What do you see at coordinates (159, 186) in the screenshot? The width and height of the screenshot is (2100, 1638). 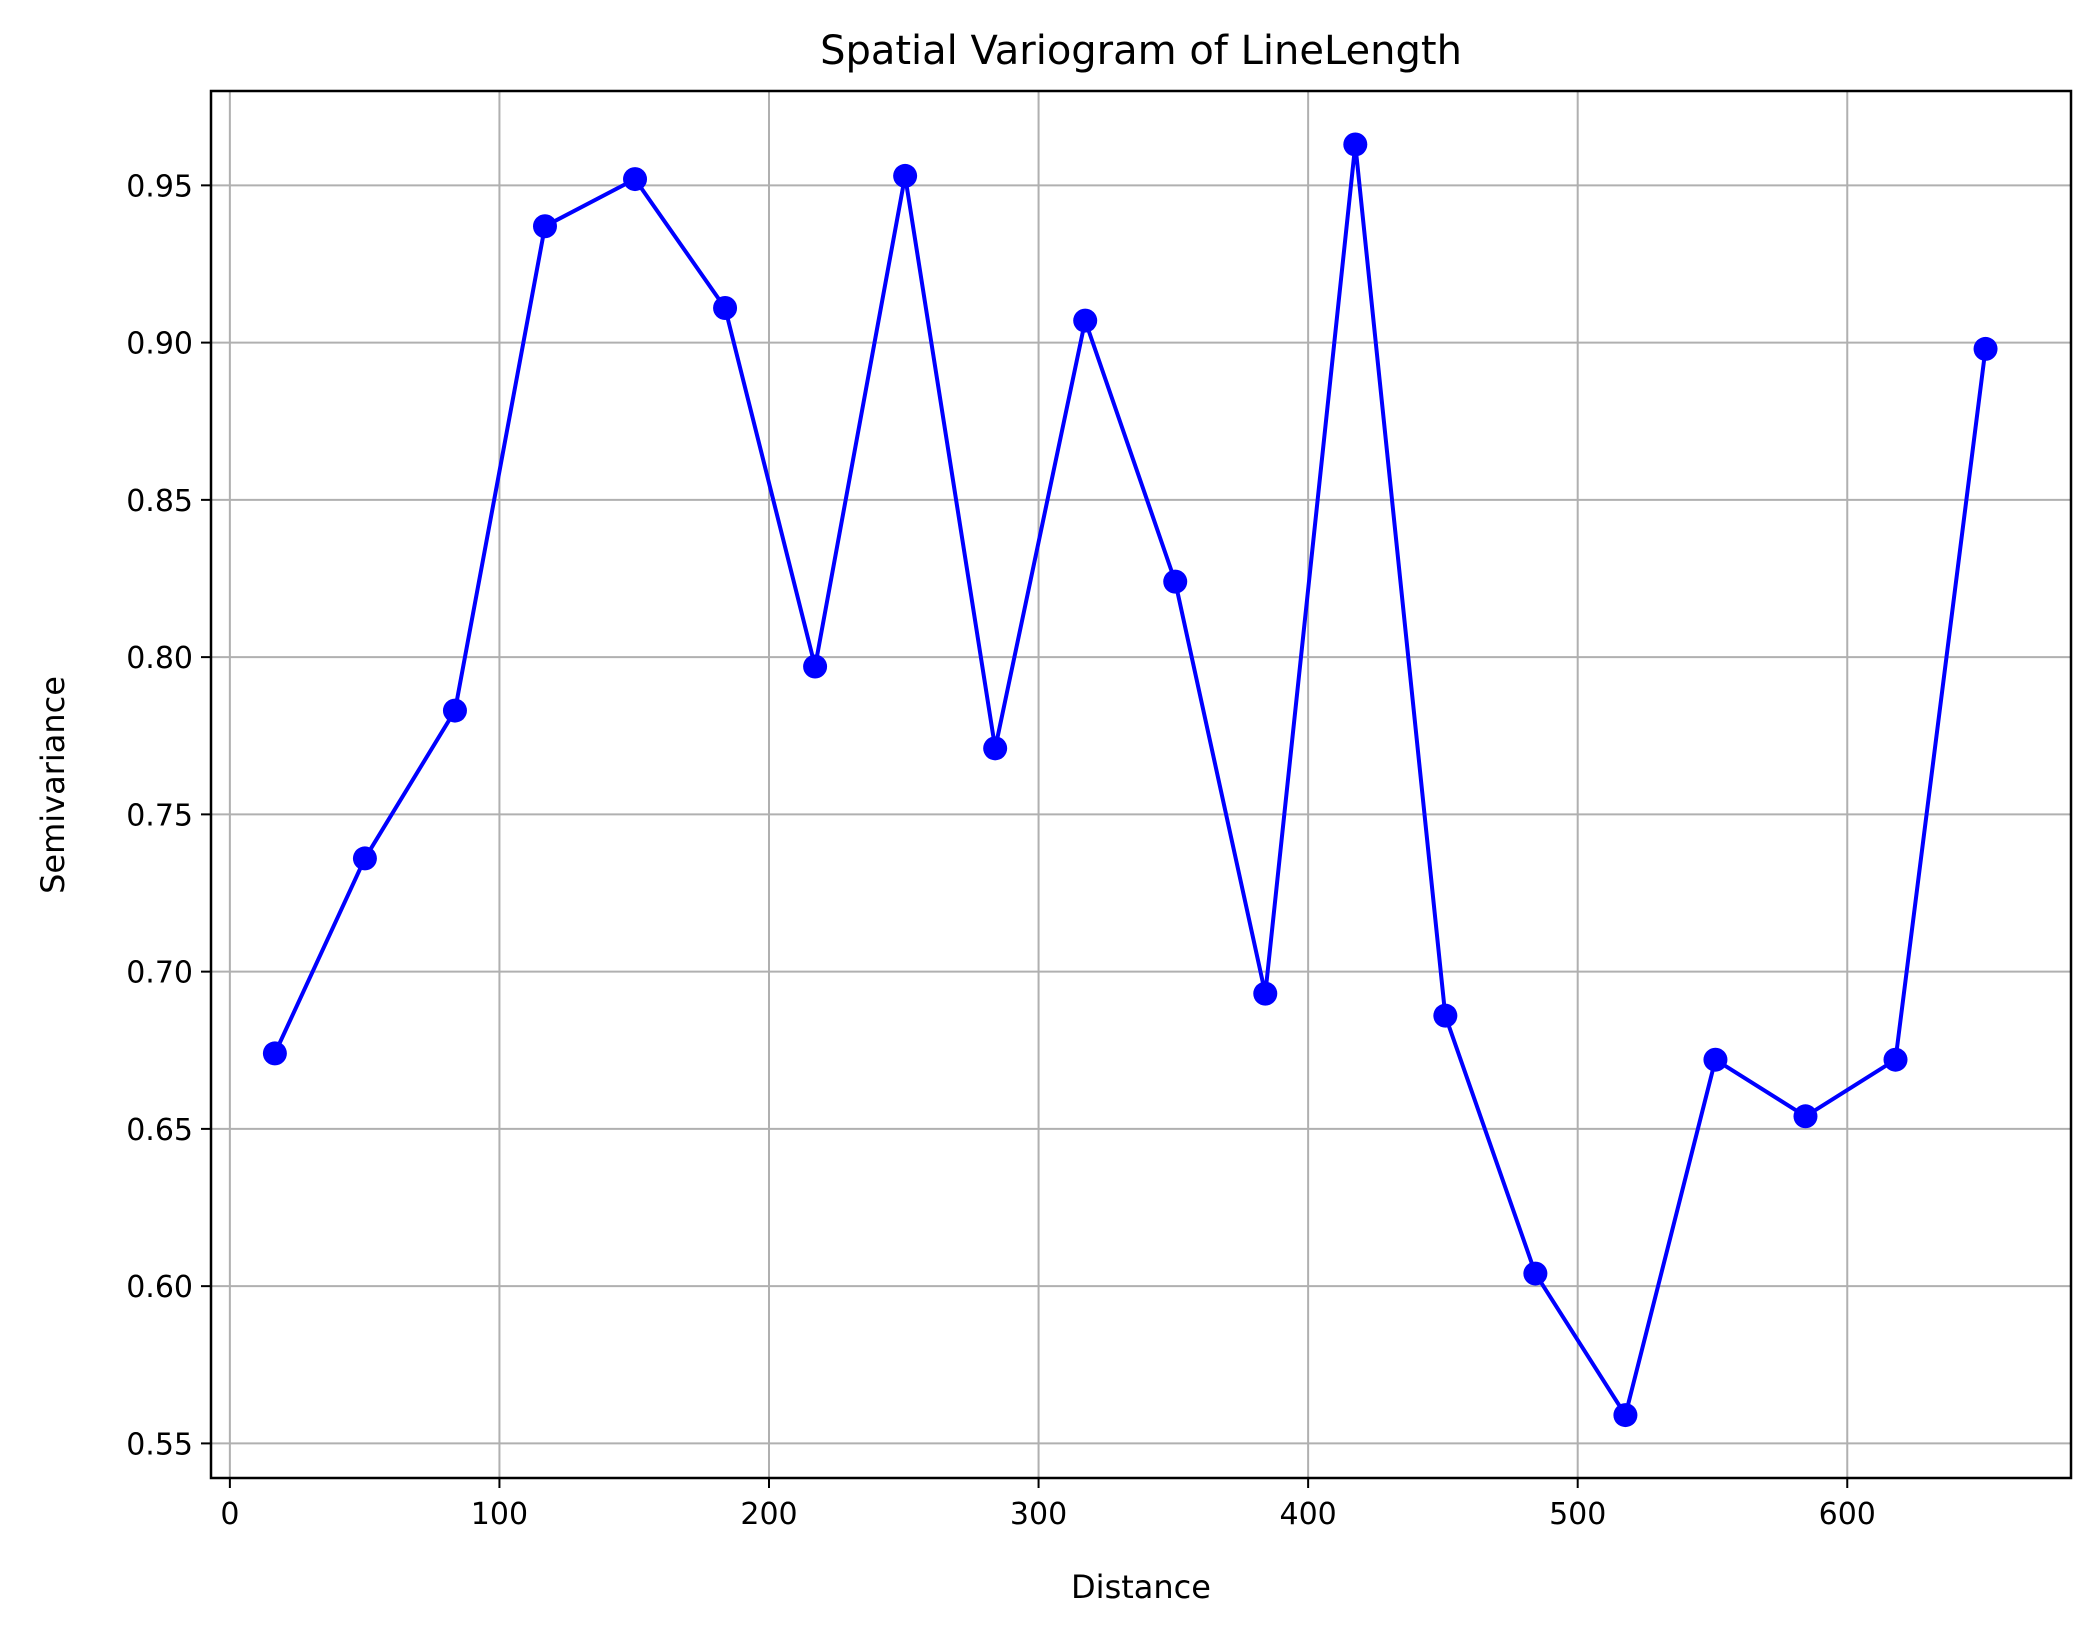 I see `y-tick-label: 0.95` at bounding box center [159, 186].